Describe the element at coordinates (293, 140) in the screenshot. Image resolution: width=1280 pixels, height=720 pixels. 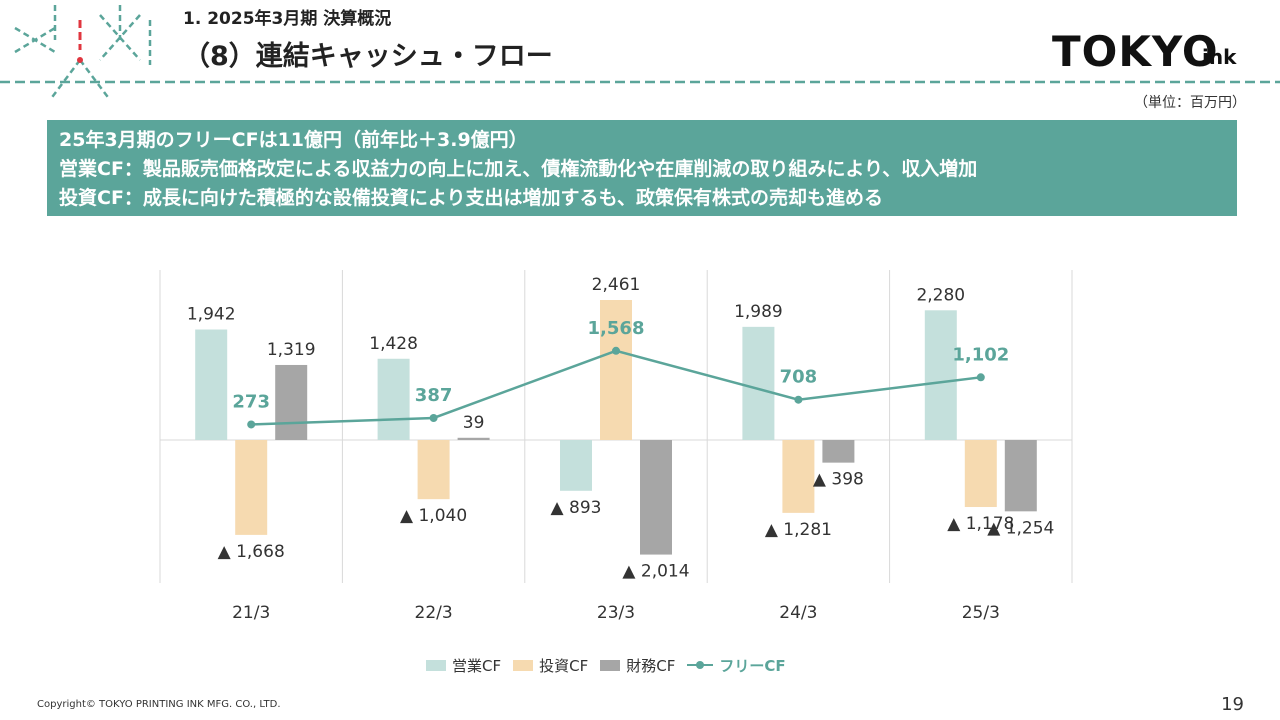
I see `summary-line-1: 25年3月期のフリーCFは11億円（前年比＋3.9億円）` at that location.